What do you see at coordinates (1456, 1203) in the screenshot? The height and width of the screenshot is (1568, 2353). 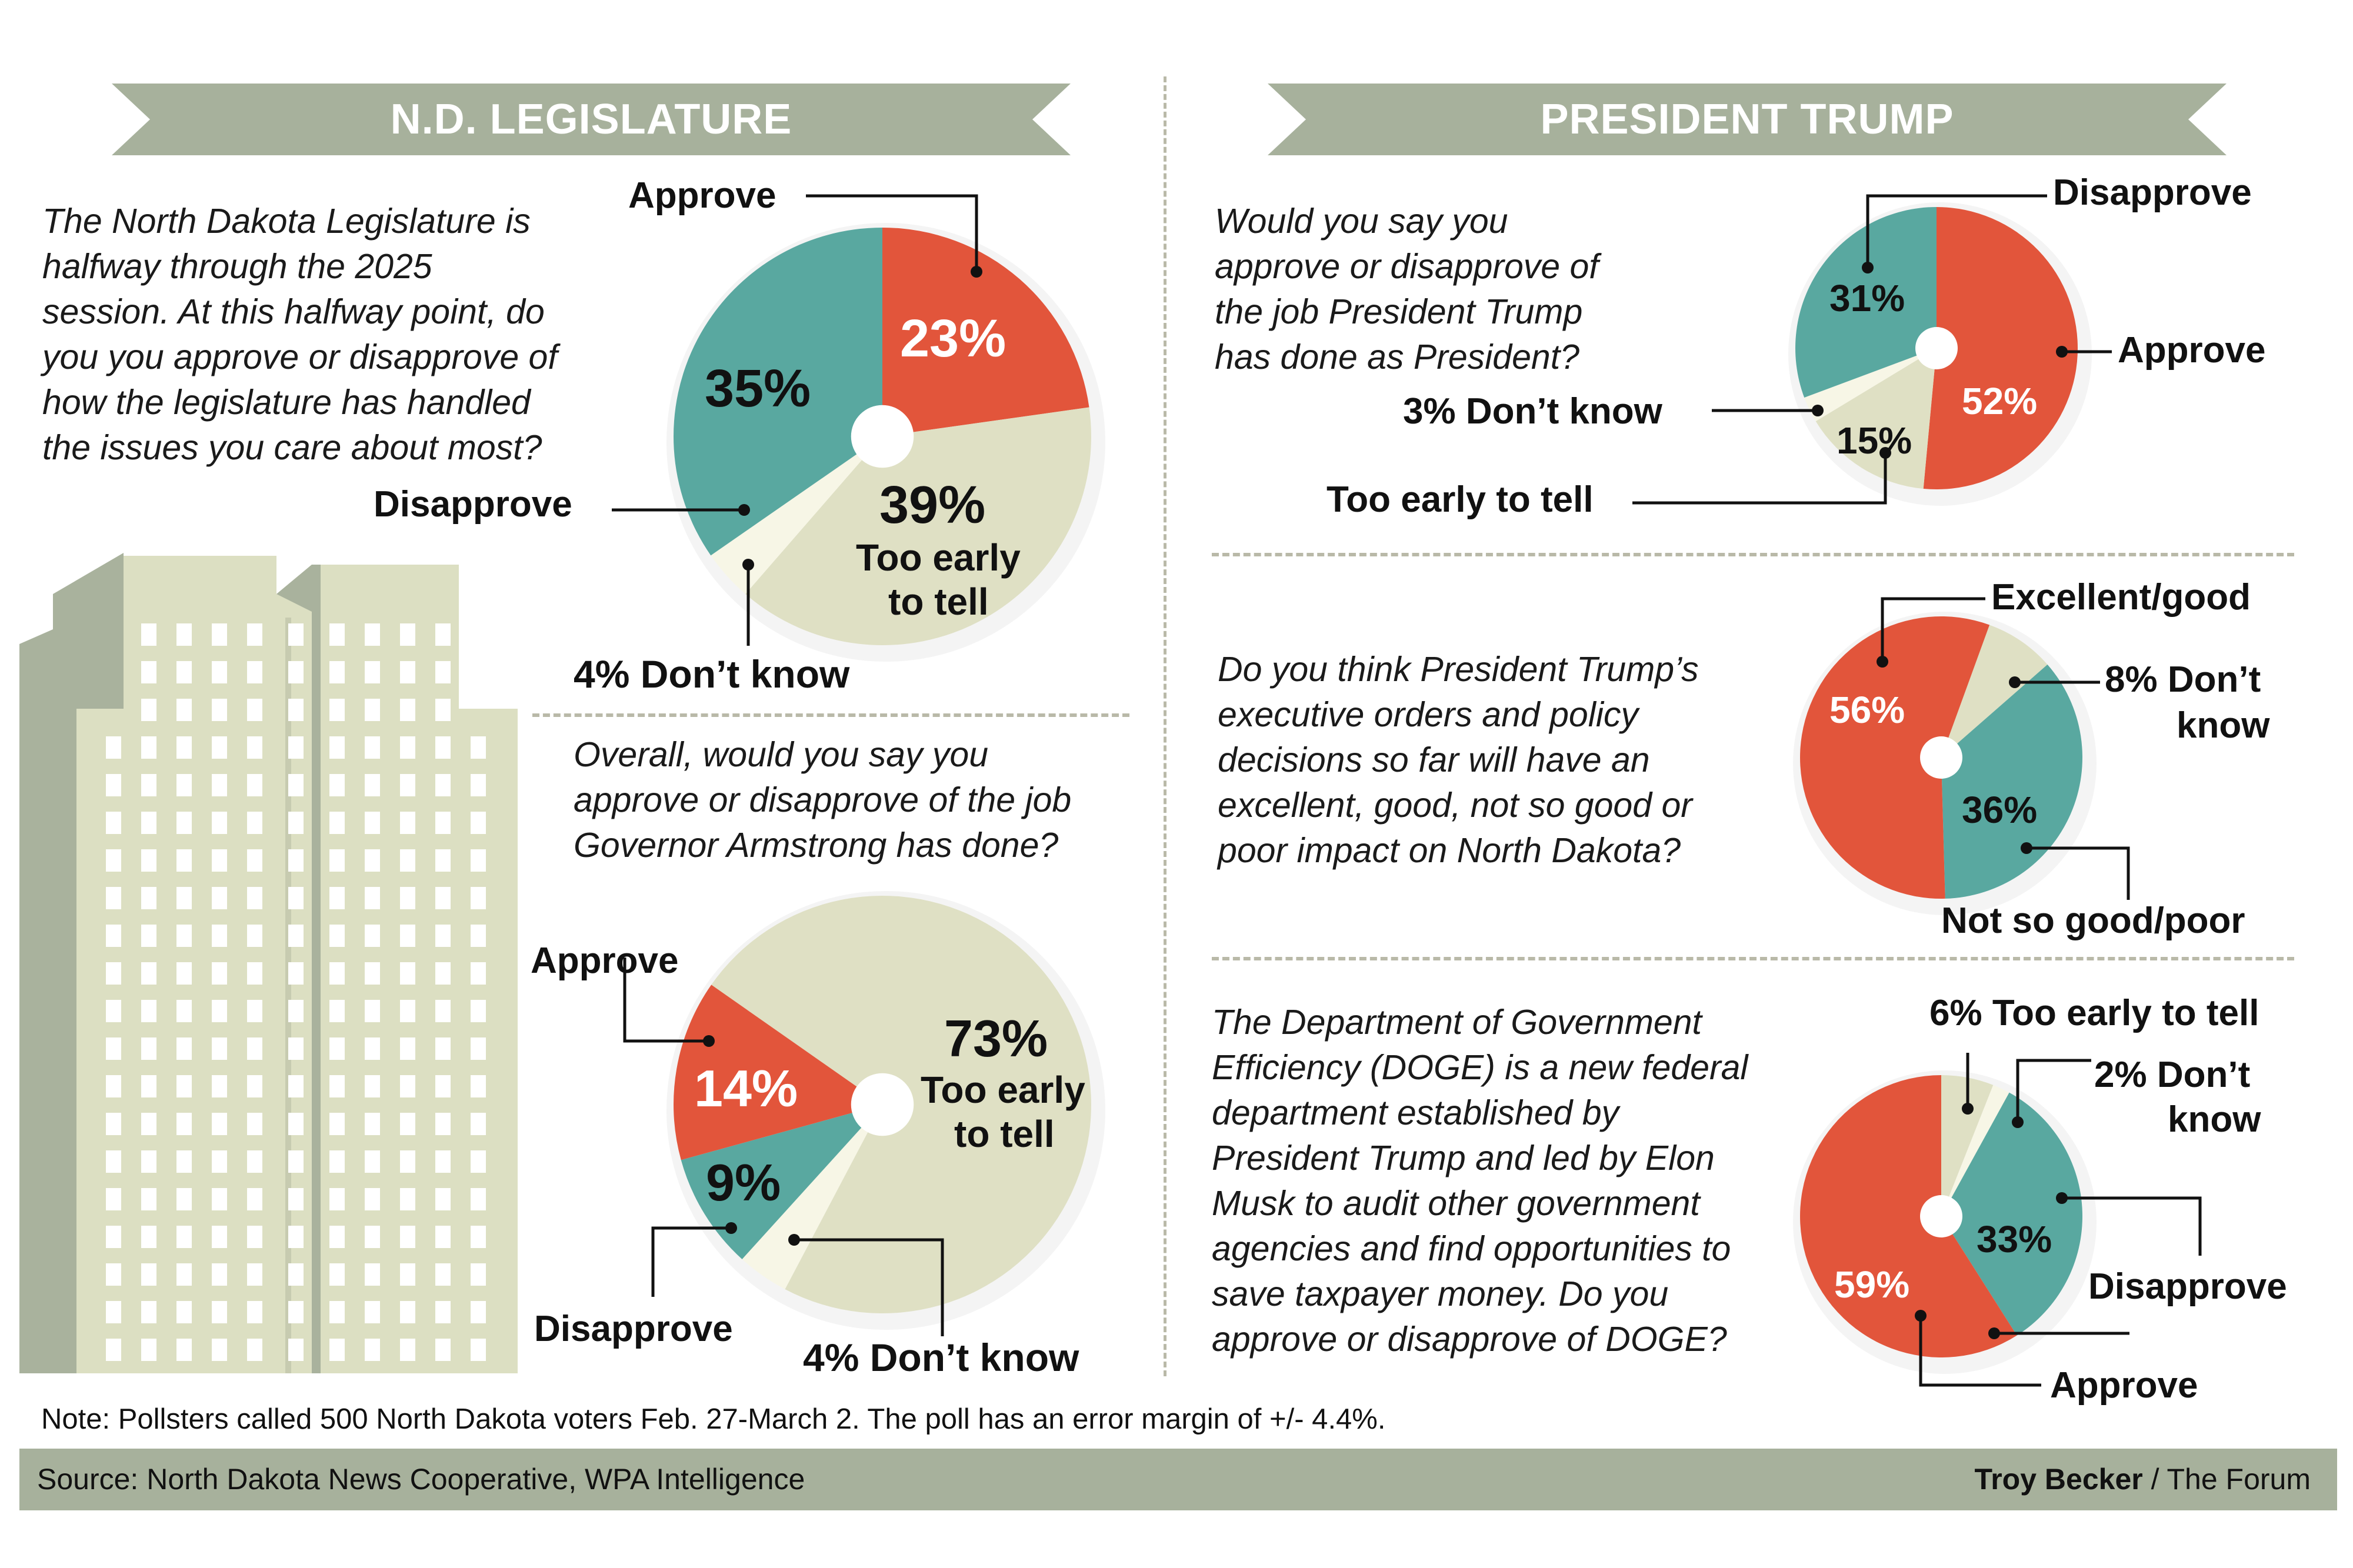 I see `question-line: Musk to audit other government` at bounding box center [1456, 1203].